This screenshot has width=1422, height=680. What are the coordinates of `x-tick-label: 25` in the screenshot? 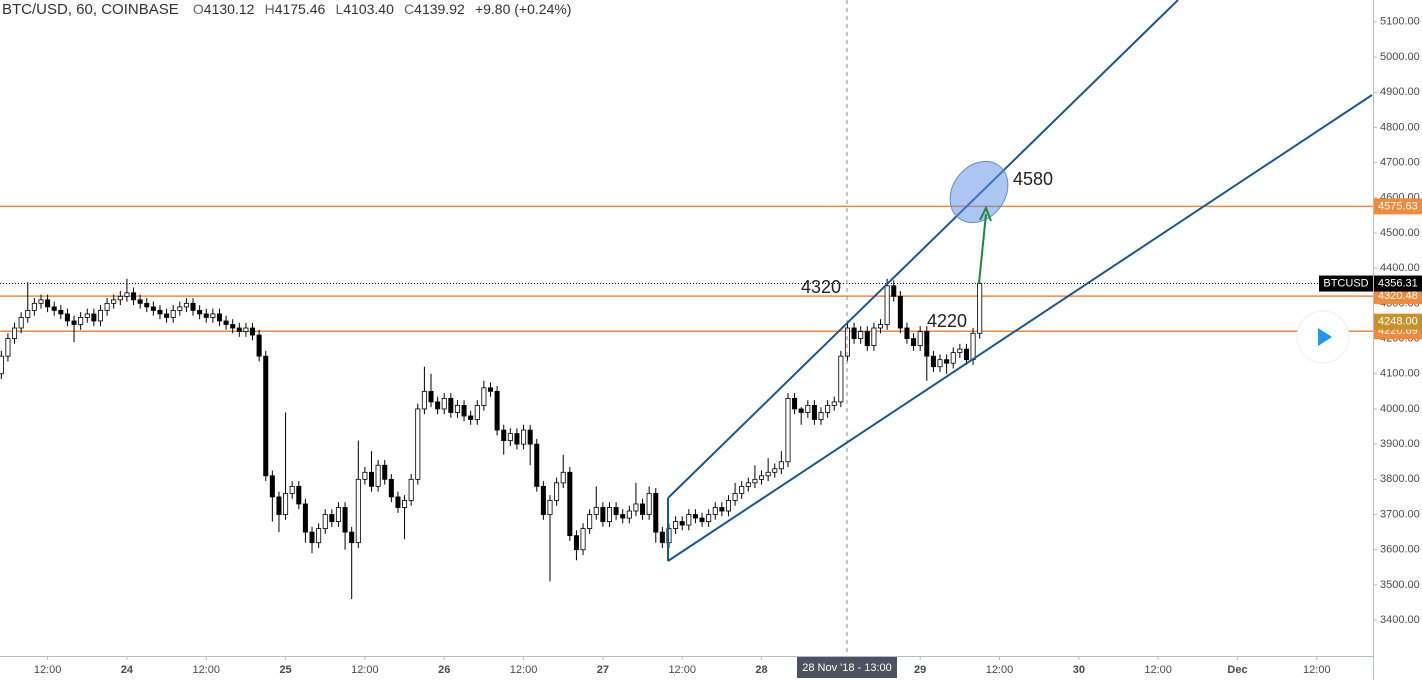 It's located at (285, 670).